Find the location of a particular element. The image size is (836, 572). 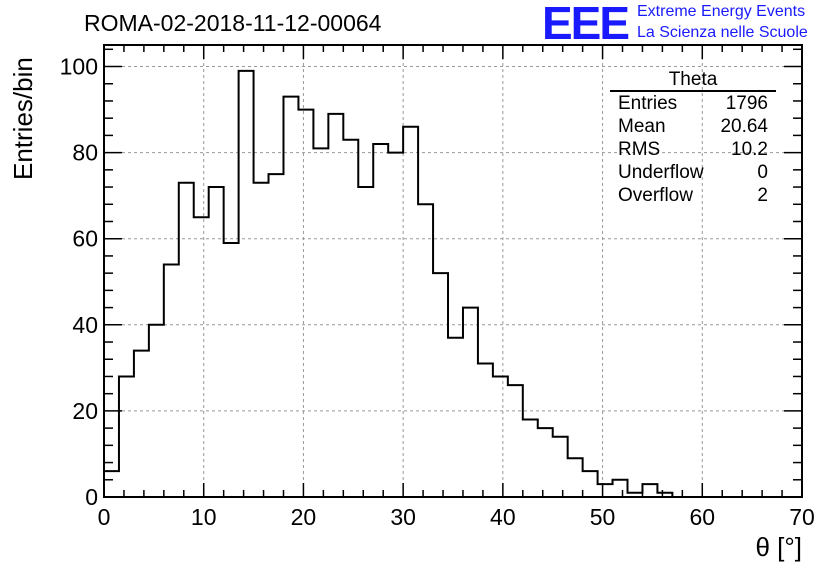

x-tick-label: 60 is located at coordinates (702, 517).